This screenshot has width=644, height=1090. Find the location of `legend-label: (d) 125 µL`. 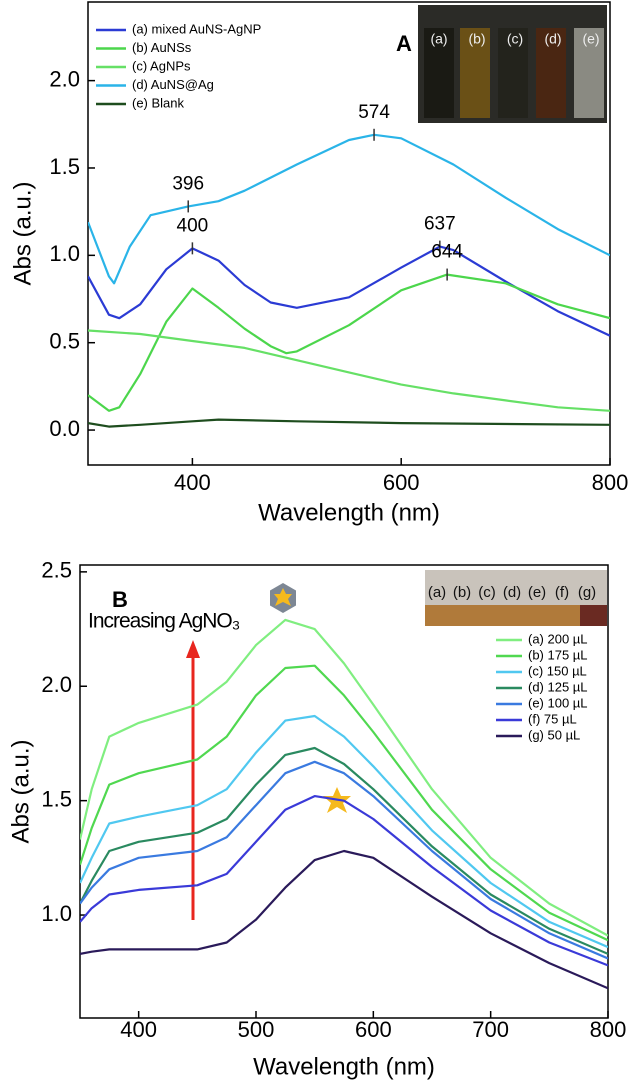

legend-label: (d) 125 µL is located at coordinates (558, 686).